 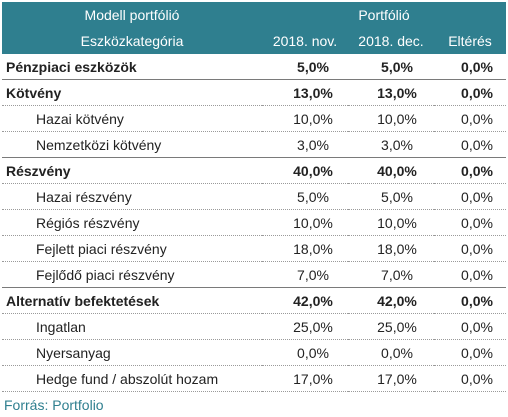 I want to click on table-row: Pénzpiaci eszközök 5,0% 5,0% 0,0%, so click(x=254, y=67).